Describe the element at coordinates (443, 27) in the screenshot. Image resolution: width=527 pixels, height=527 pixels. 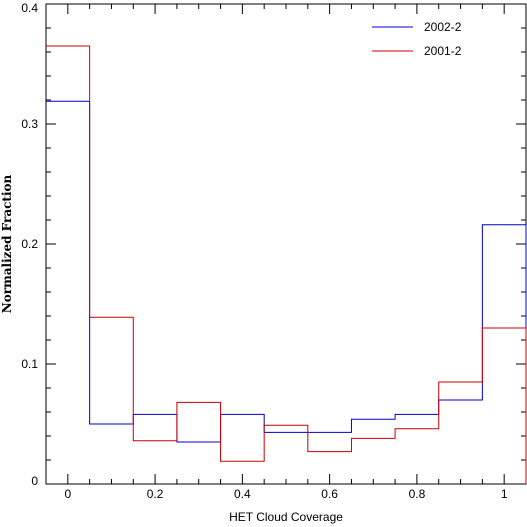
I see `legend-label: 2002-2` at that location.